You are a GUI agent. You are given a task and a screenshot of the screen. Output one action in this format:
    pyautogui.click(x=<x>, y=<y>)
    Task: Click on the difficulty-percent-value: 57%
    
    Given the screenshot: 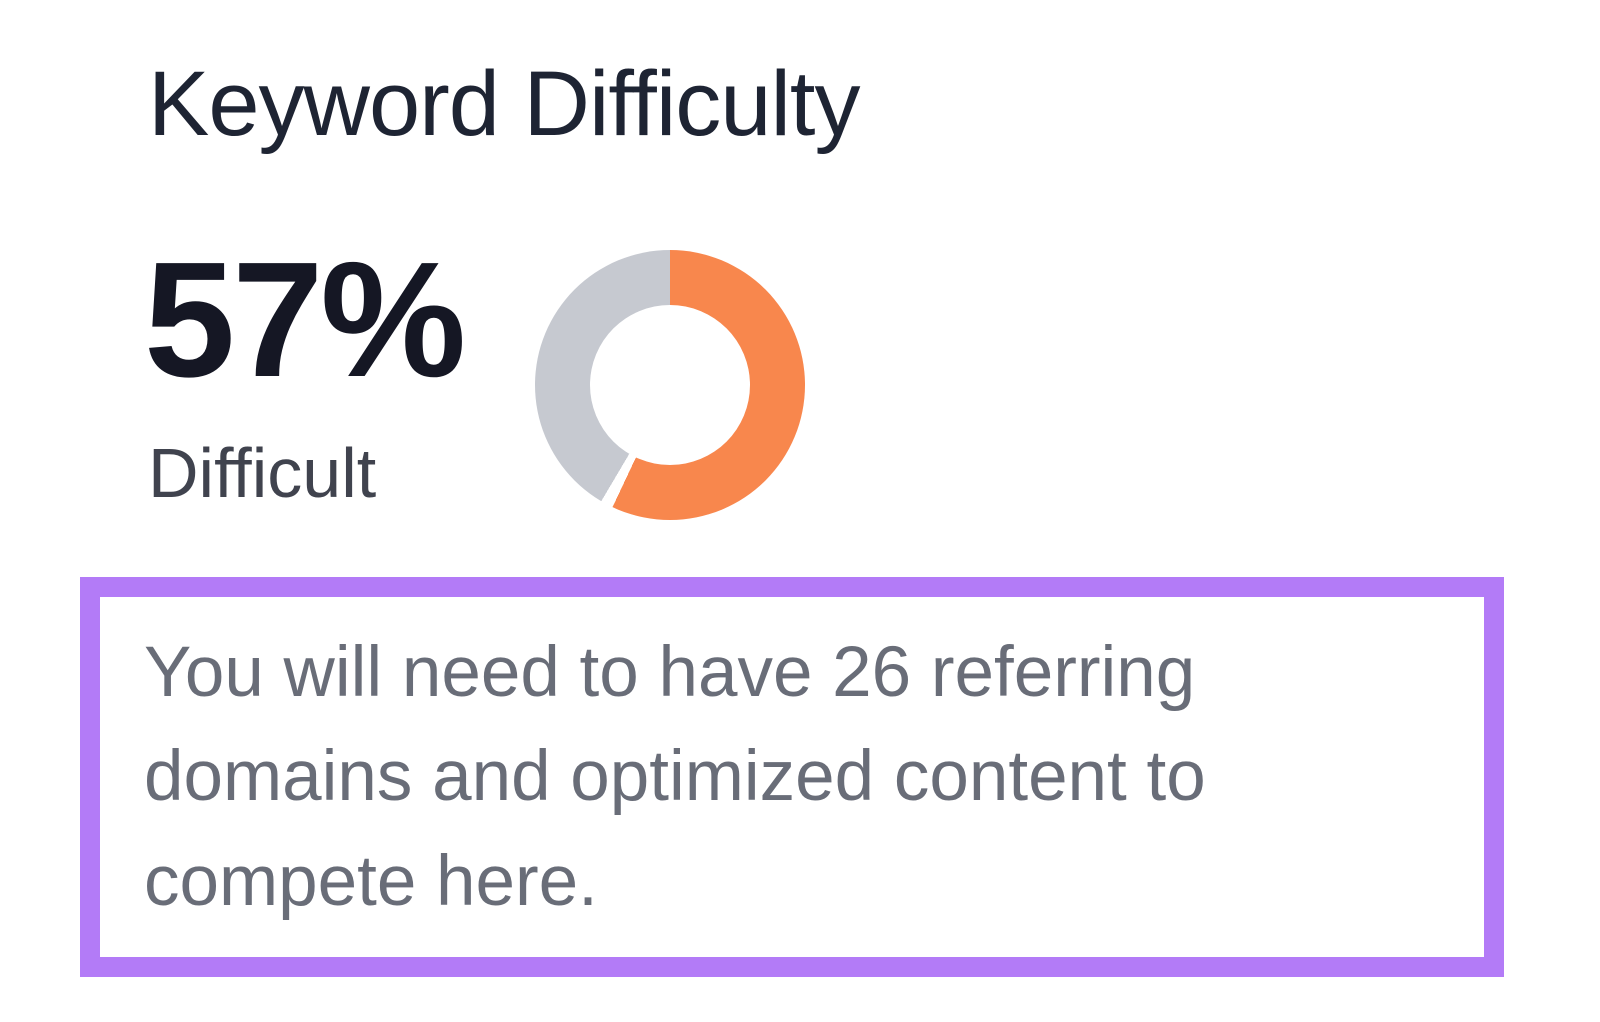 What is the action you would take?
    pyautogui.click(x=305, y=319)
    